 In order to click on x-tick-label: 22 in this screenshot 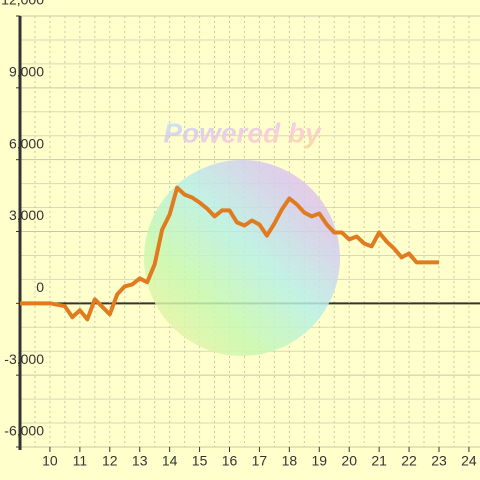, I will do `click(409, 461)`.